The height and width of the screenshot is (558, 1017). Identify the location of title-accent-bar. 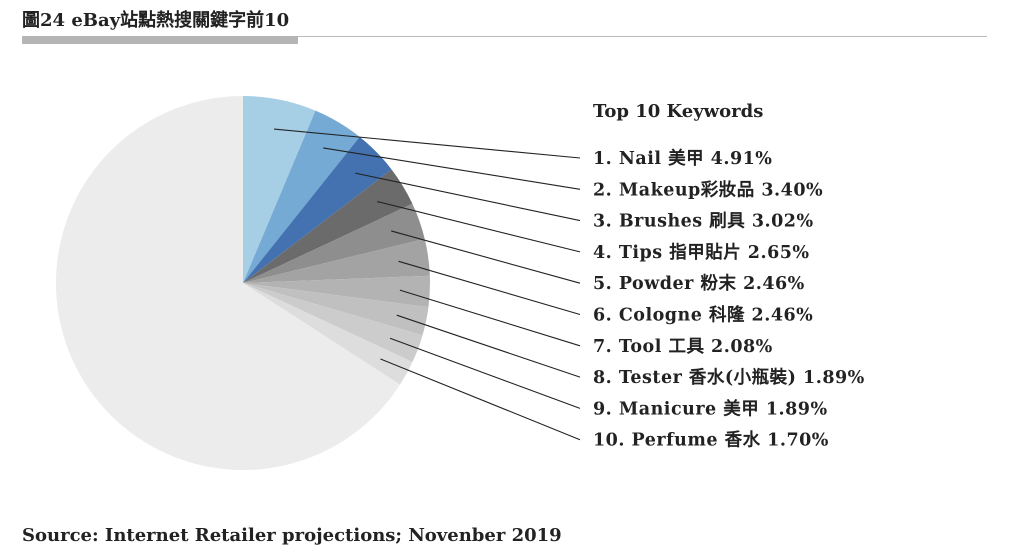
(160, 40).